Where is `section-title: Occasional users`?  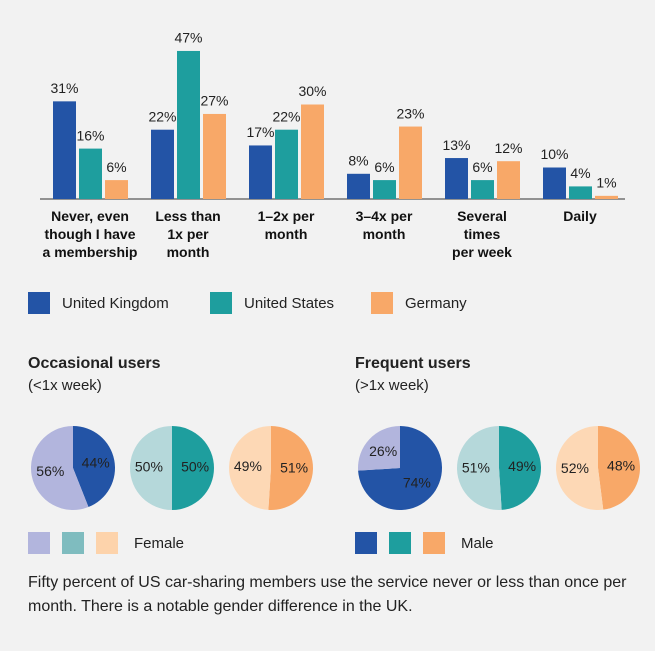 section-title: Occasional users is located at coordinates (94, 363).